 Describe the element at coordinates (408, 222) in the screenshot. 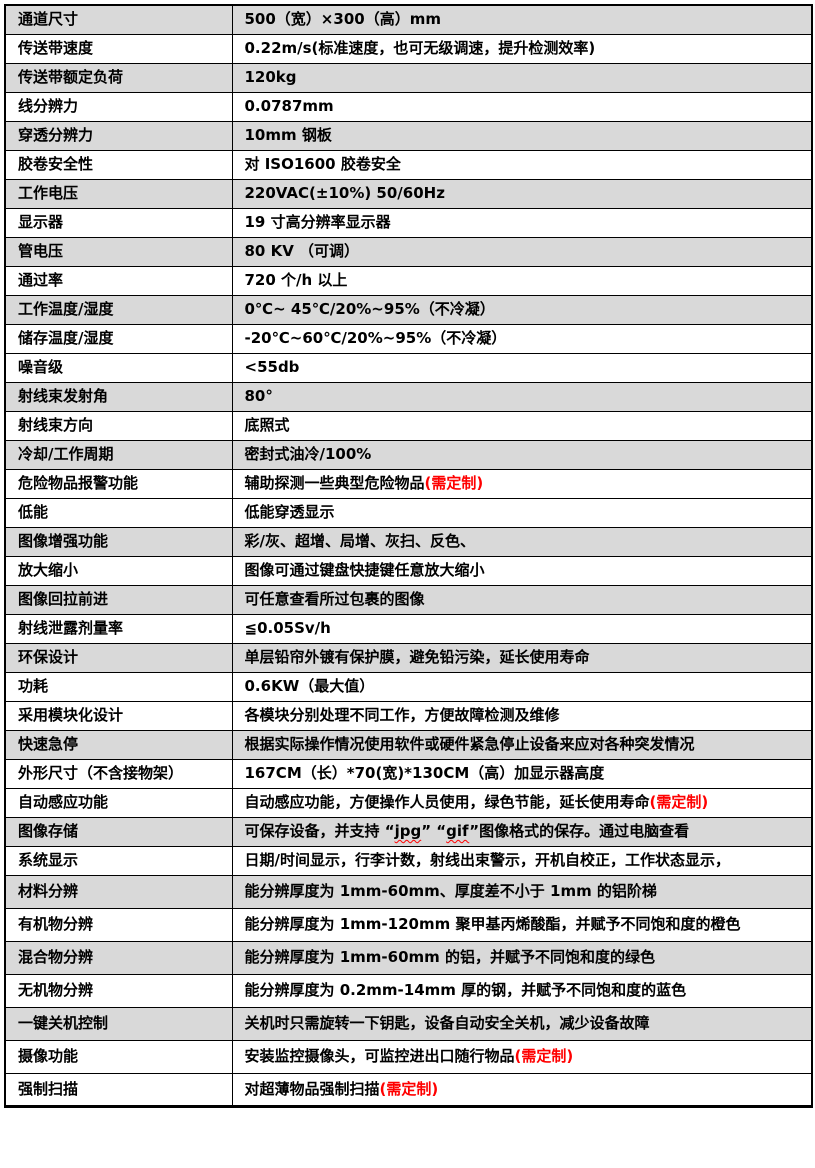

I see `table-row: 显示器 19 寸高分辨率显示器` at that location.